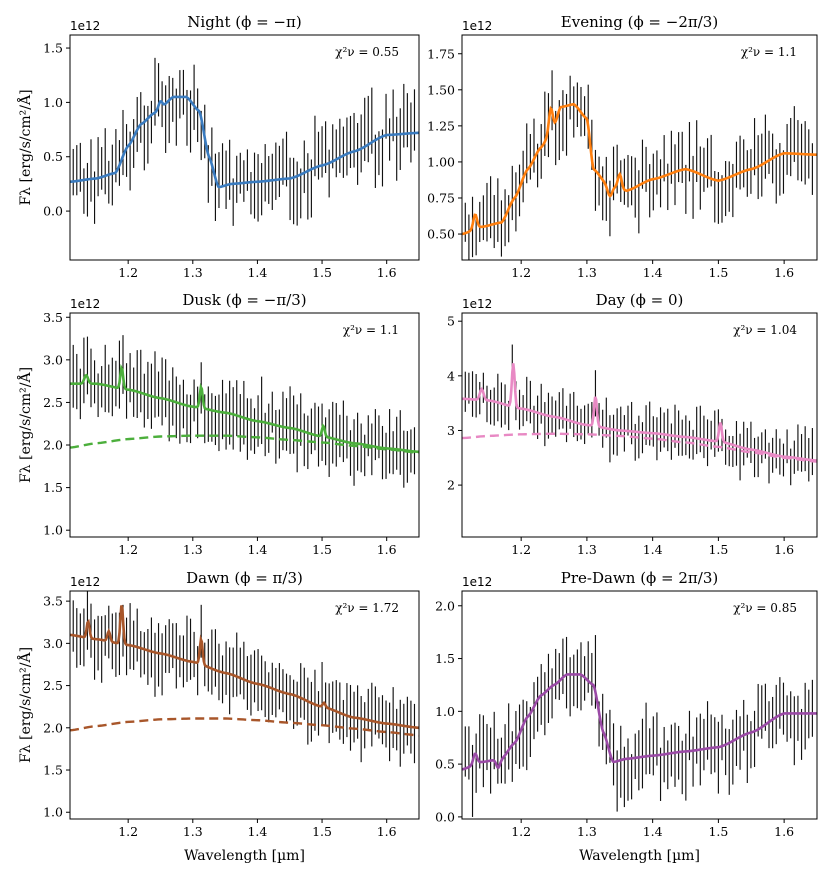 The height and width of the screenshot is (877, 830). Describe the element at coordinates (53, 156) in the screenshot. I see `y-tick-label: 0.5` at that location.